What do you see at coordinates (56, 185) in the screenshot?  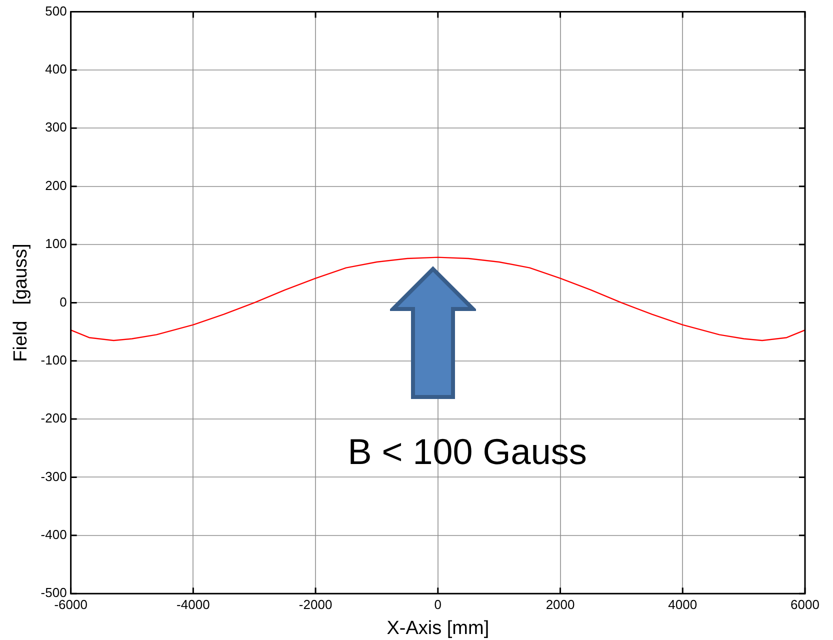 I see `y-tick-label: 200` at bounding box center [56, 185].